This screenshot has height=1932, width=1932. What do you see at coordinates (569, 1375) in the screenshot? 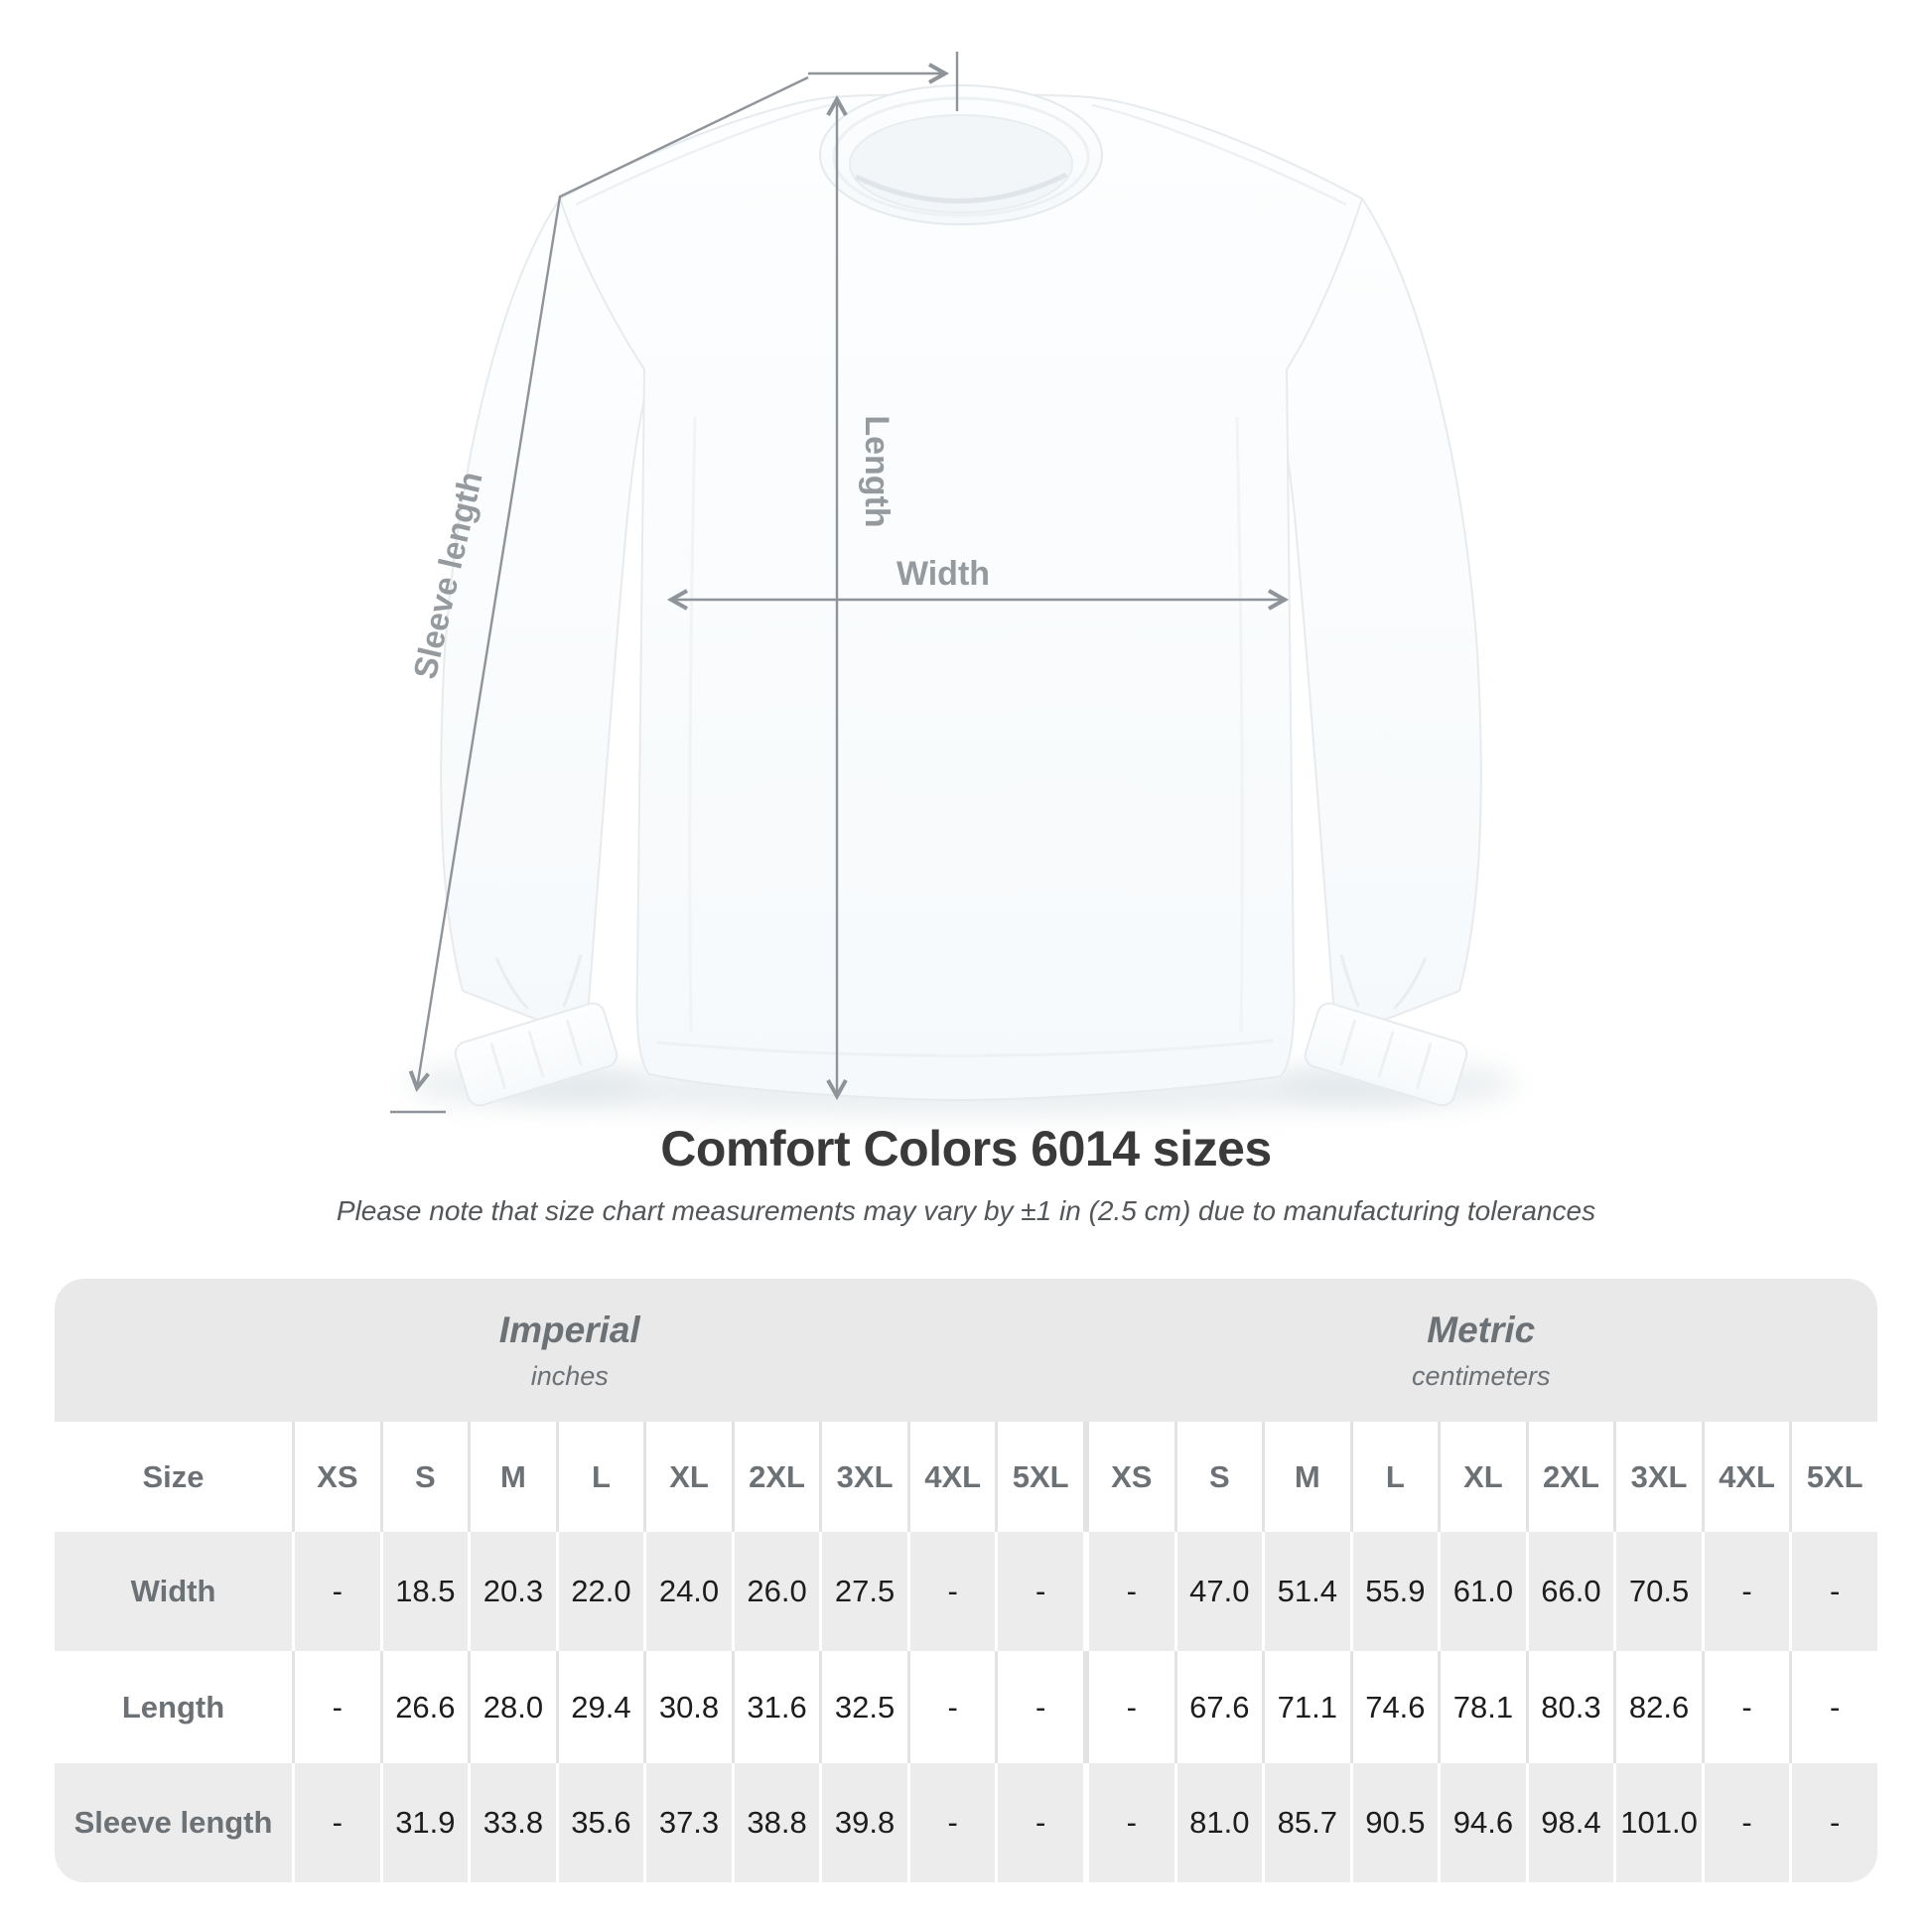
I see `imperial-unit: inches` at bounding box center [569, 1375].